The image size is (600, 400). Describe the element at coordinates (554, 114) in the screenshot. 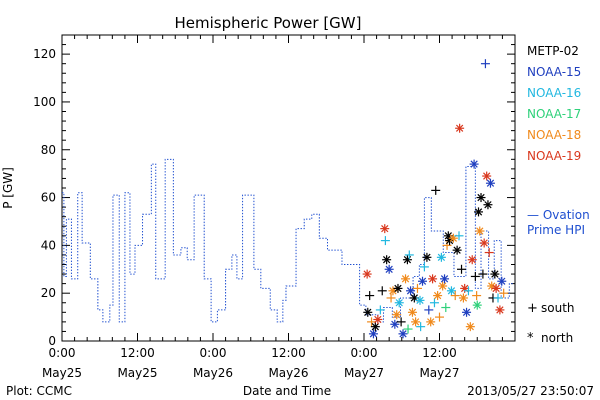

I see `legend-item: NOAA-17` at that location.